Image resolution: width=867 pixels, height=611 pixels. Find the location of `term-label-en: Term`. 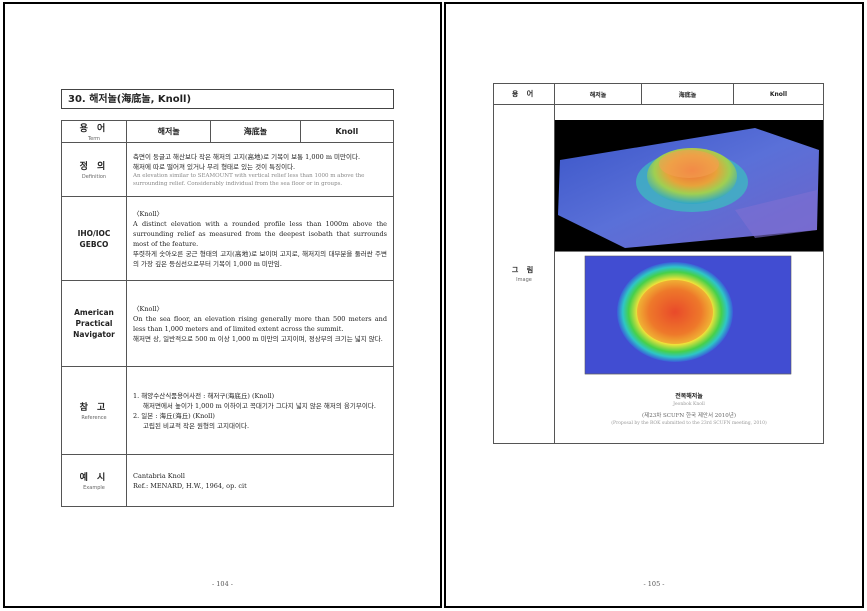

term-label-en: Term is located at coordinates (94, 139).